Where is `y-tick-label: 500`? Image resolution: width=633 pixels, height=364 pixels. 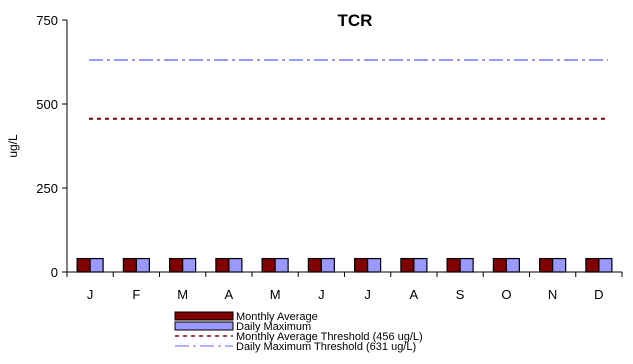 y-tick-label: 500 is located at coordinates (47, 104).